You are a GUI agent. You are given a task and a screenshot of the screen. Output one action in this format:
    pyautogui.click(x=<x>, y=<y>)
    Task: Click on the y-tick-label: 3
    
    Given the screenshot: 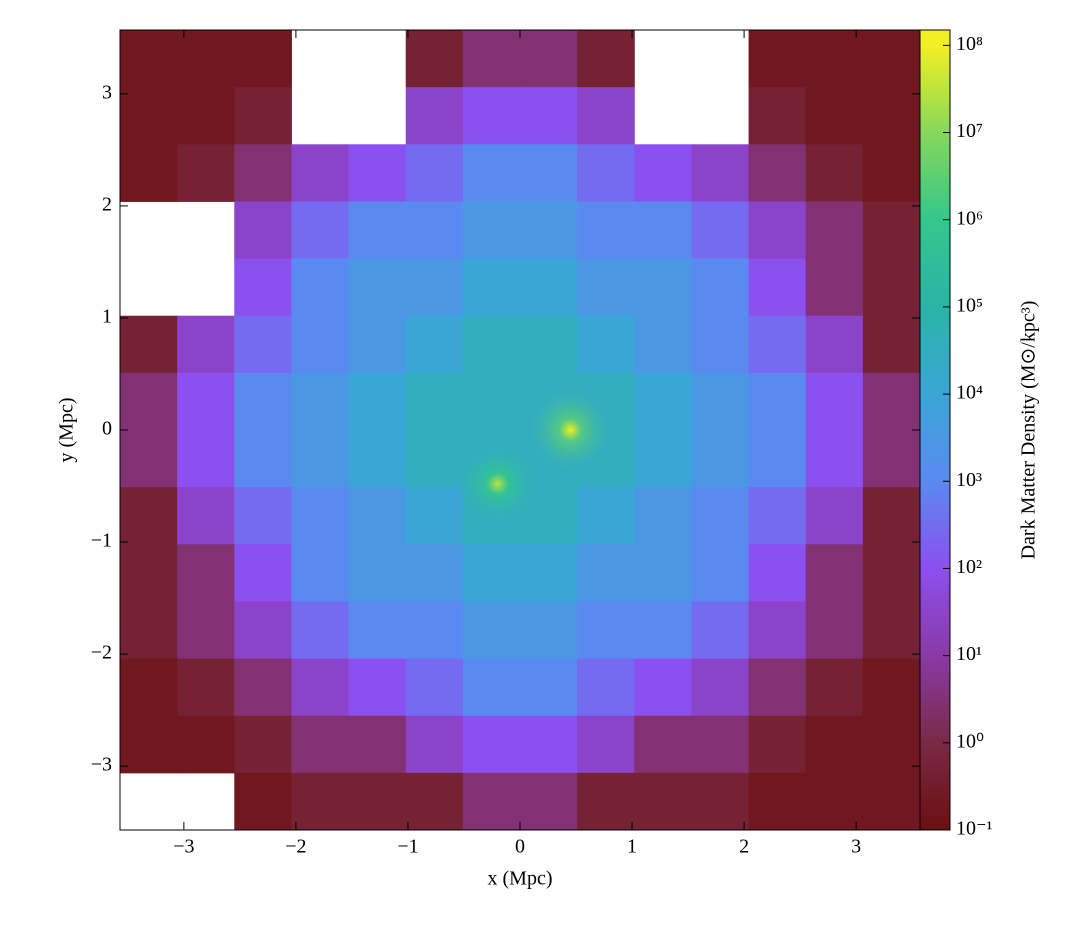 What is the action you would take?
    pyautogui.click(x=107, y=92)
    